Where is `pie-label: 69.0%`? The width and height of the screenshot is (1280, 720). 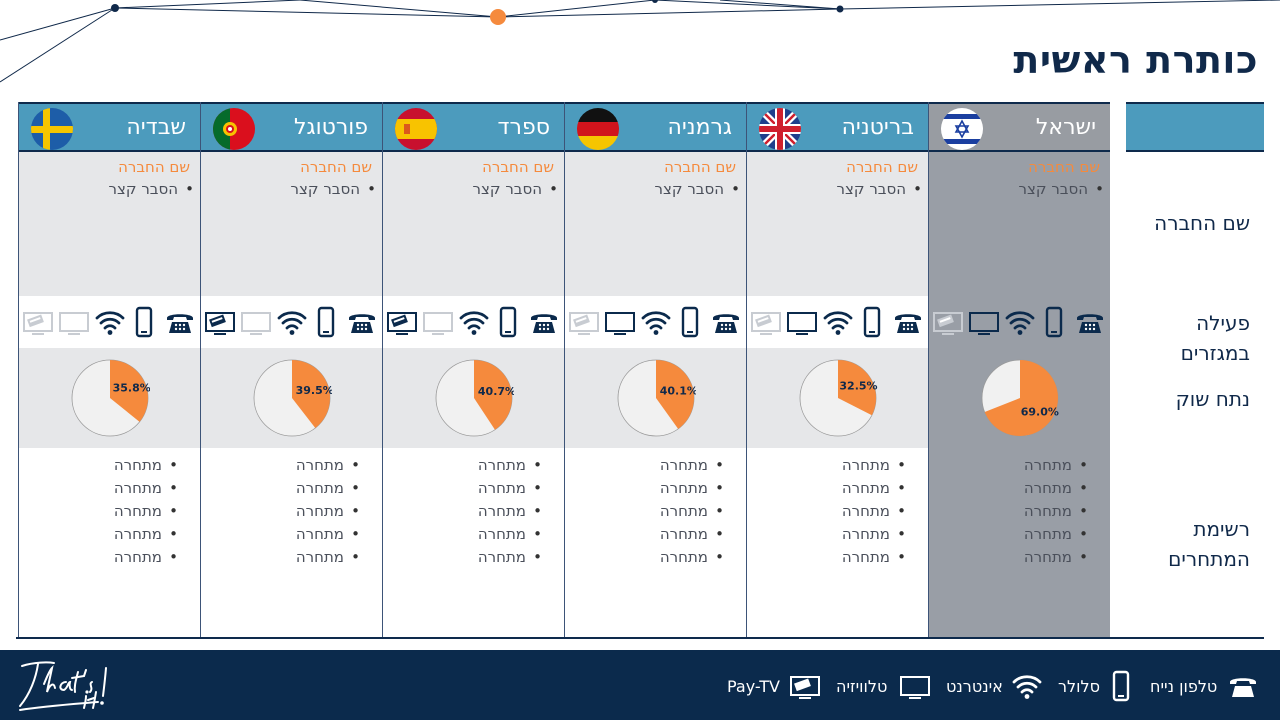 pie-label: 69.0% is located at coordinates (1039, 412).